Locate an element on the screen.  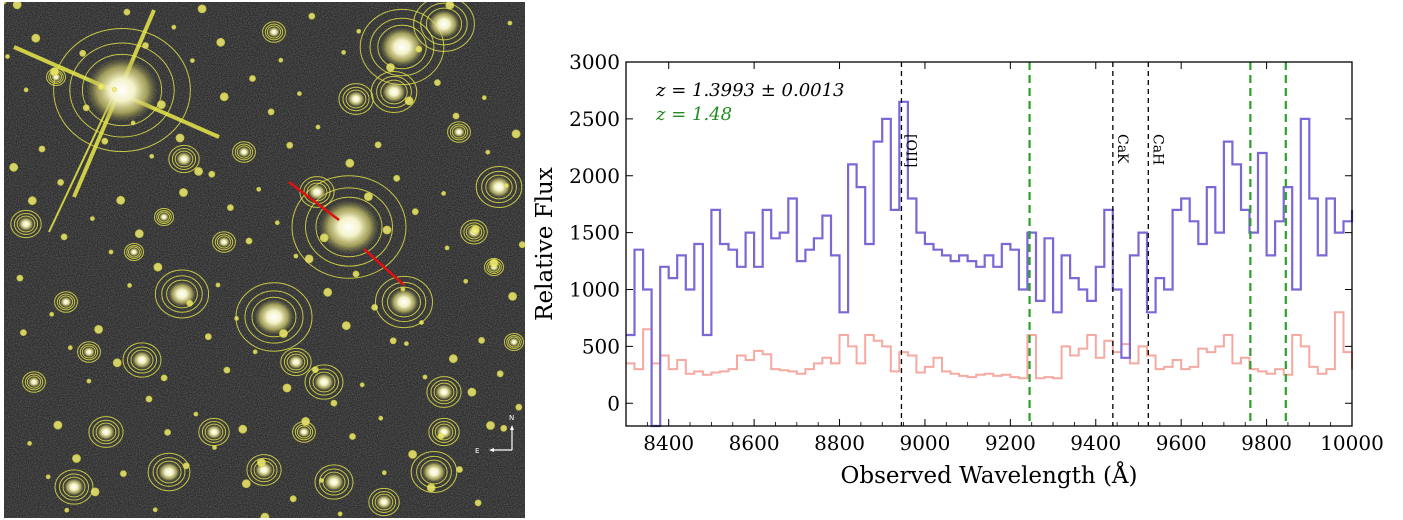
x-tick-label: 10000 is located at coordinates (1352, 443).